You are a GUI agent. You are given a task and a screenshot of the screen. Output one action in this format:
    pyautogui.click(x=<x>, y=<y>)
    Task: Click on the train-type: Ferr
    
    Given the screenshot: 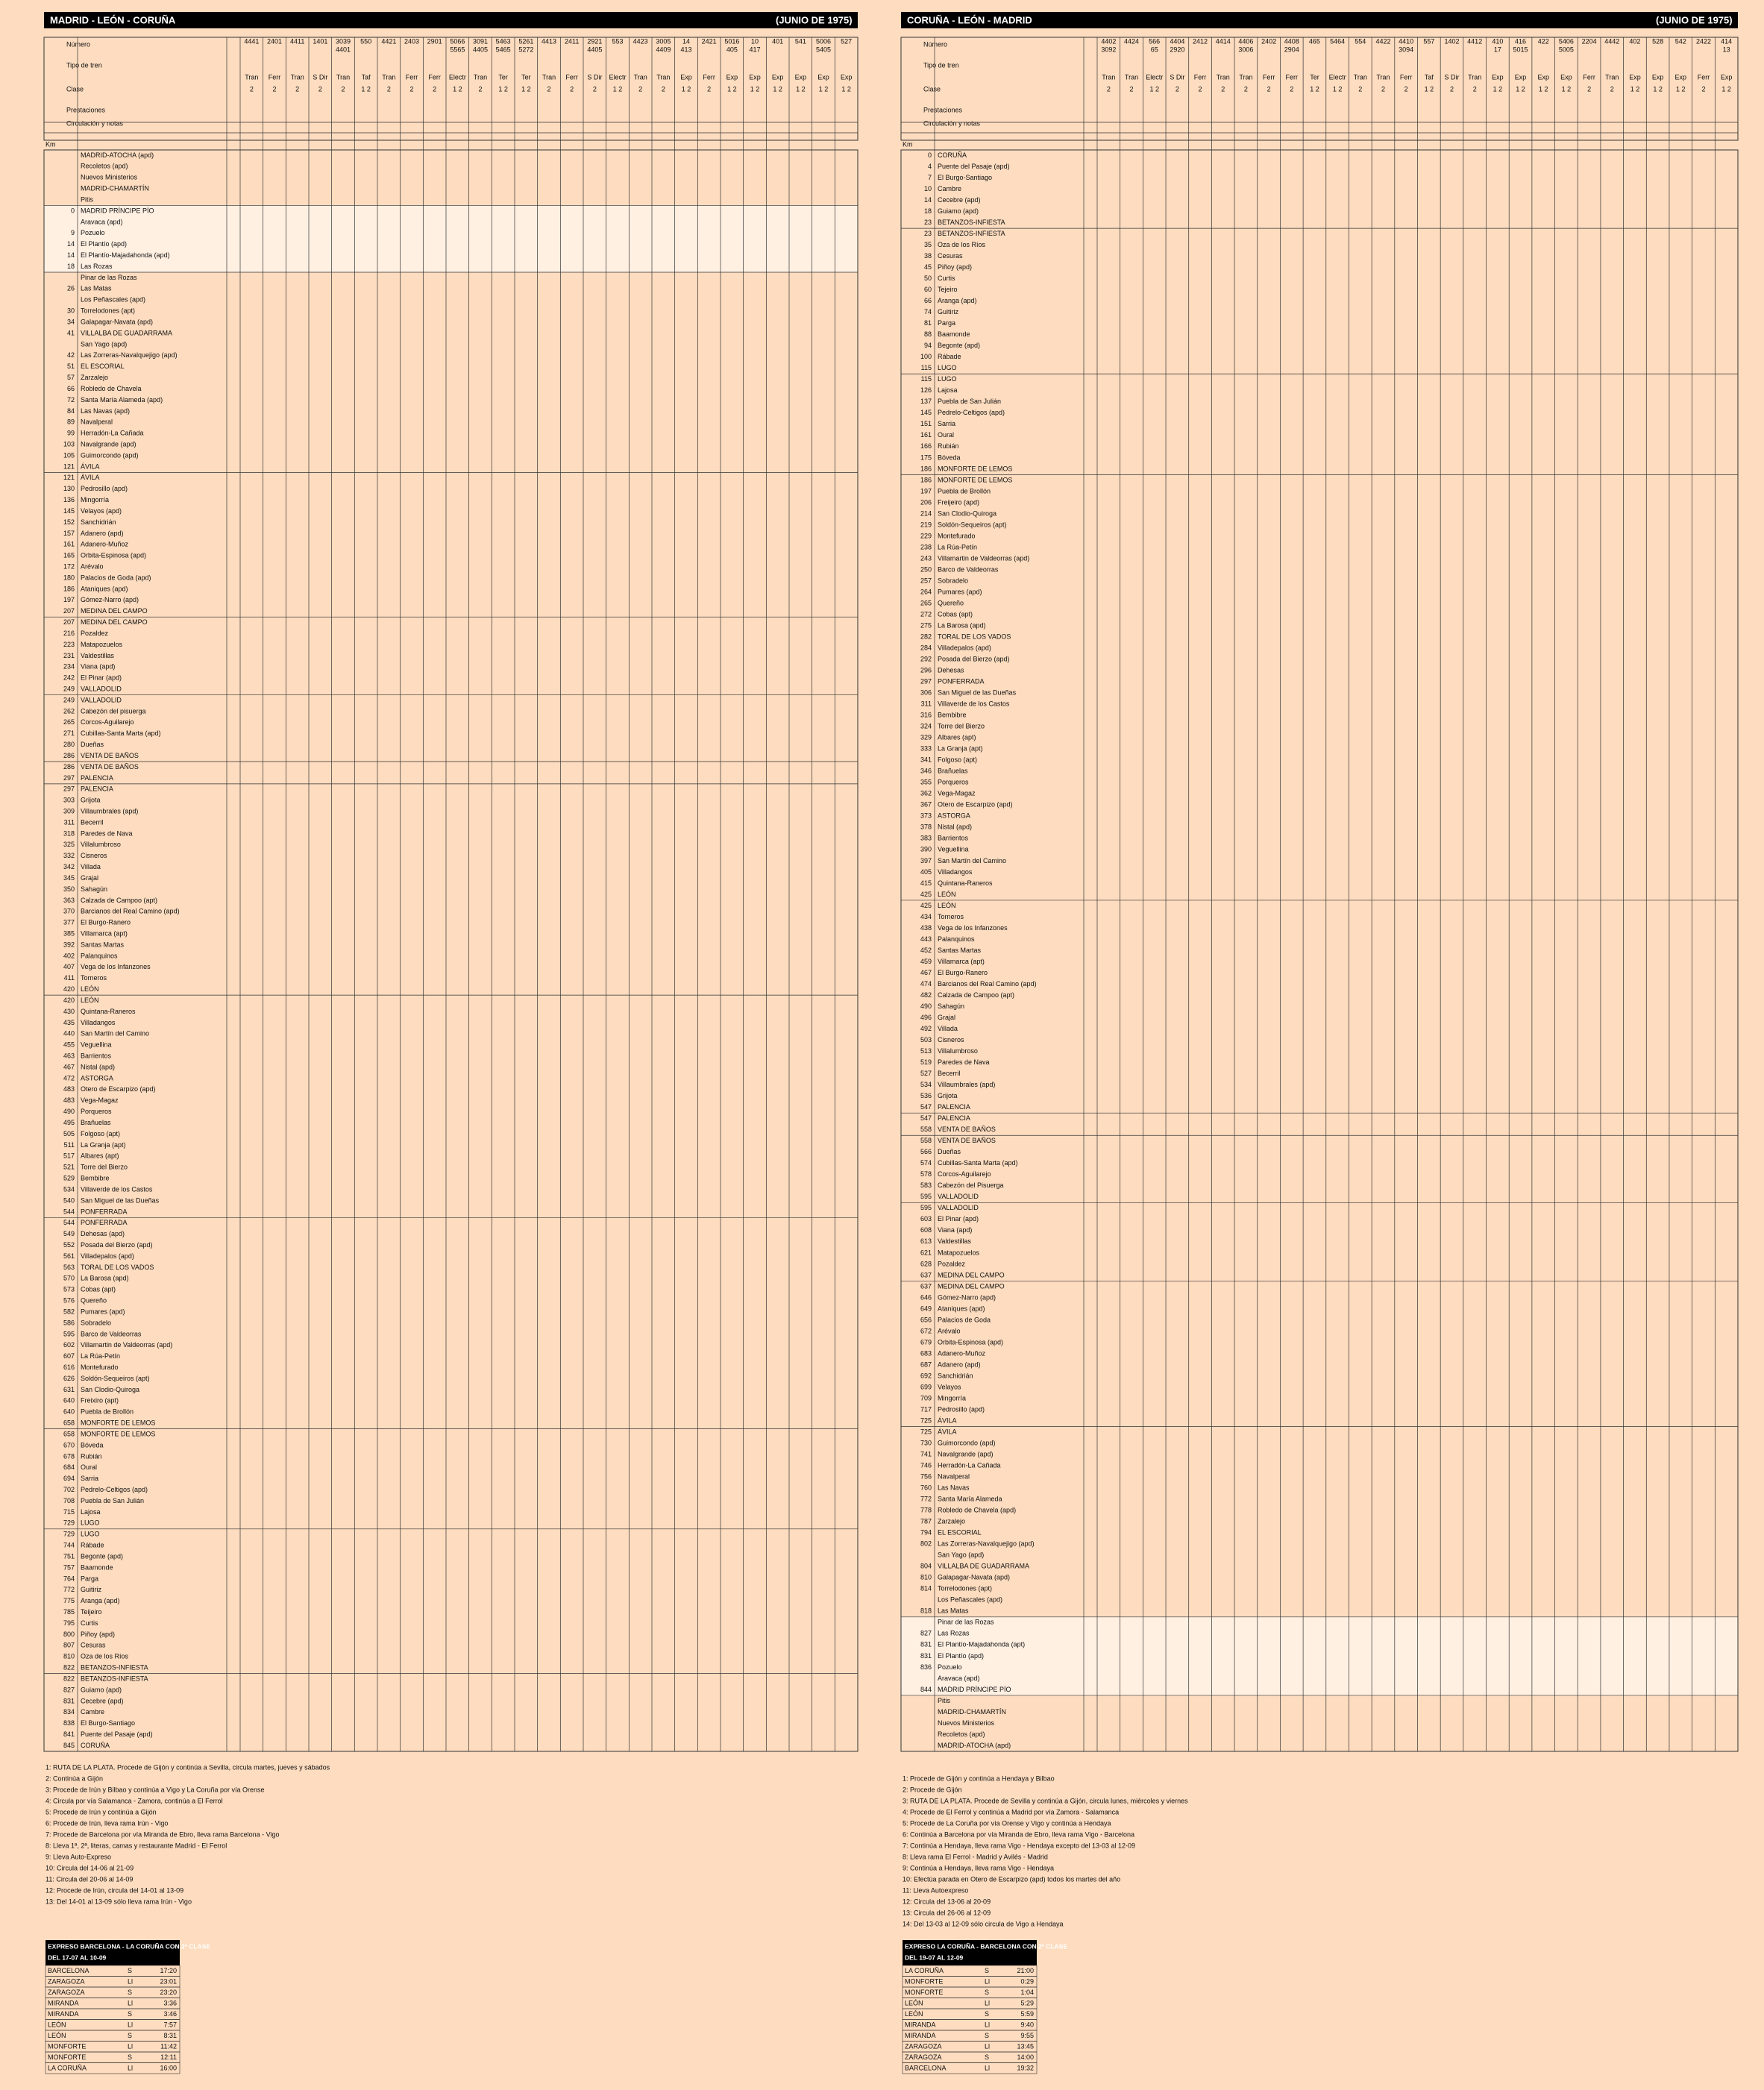 What is the action you would take?
    pyautogui.click(x=1589, y=77)
    